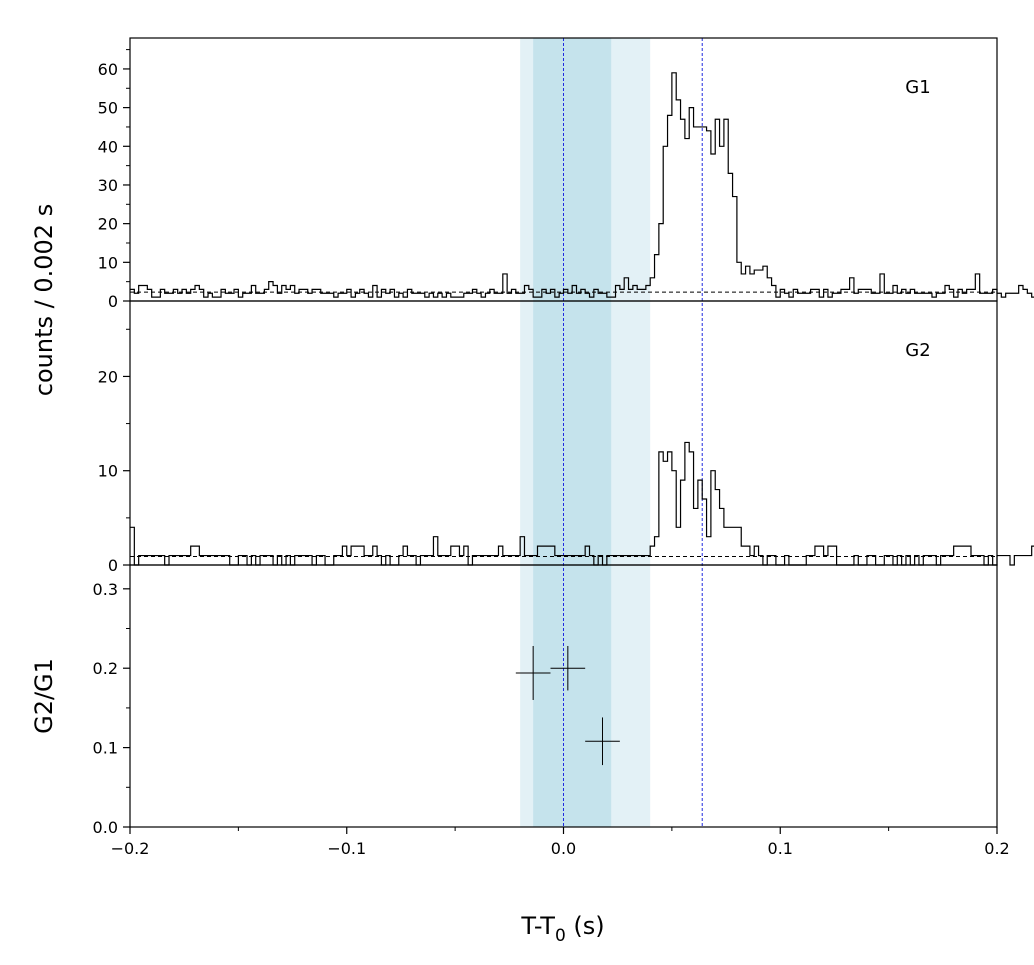 This screenshot has height=965, width=1034. Describe the element at coordinates (917, 87) in the screenshot. I see `panel-label-G1: G1` at that location.